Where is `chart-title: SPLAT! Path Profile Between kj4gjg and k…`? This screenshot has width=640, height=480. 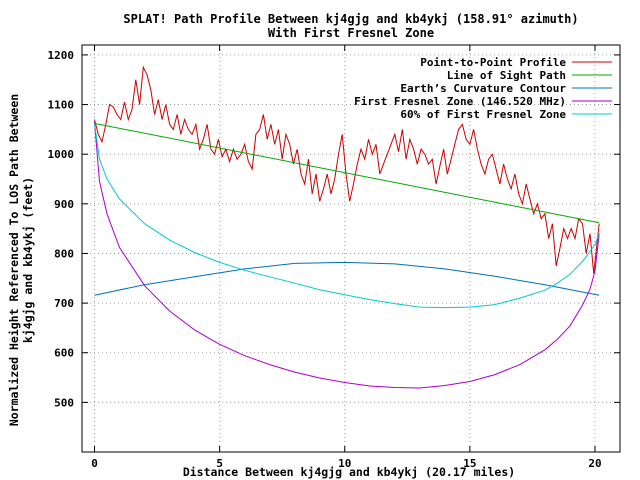 chart-title: SPLAT! Path Profile Between kj4gjg and k… is located at coordinates (350, 19).